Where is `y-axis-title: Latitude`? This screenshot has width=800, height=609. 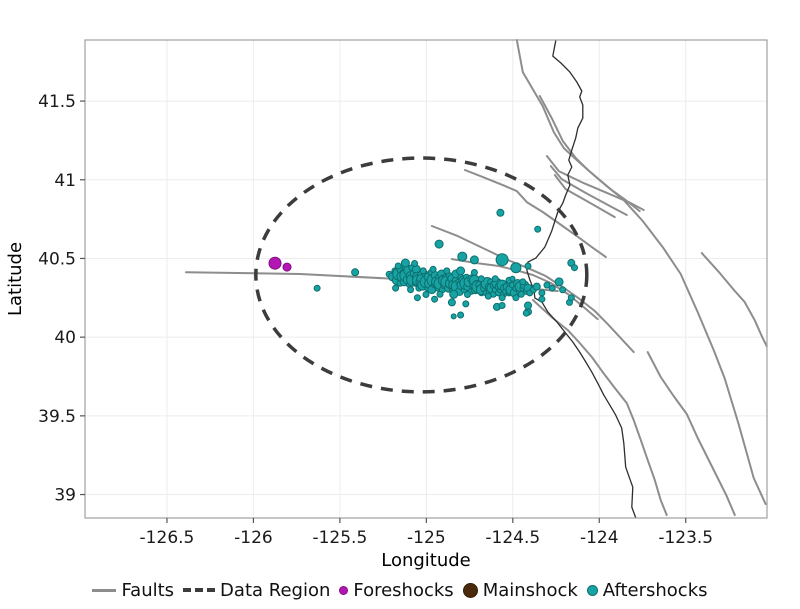
y-axis-title: Latitude is located at coordinates (15, 279).